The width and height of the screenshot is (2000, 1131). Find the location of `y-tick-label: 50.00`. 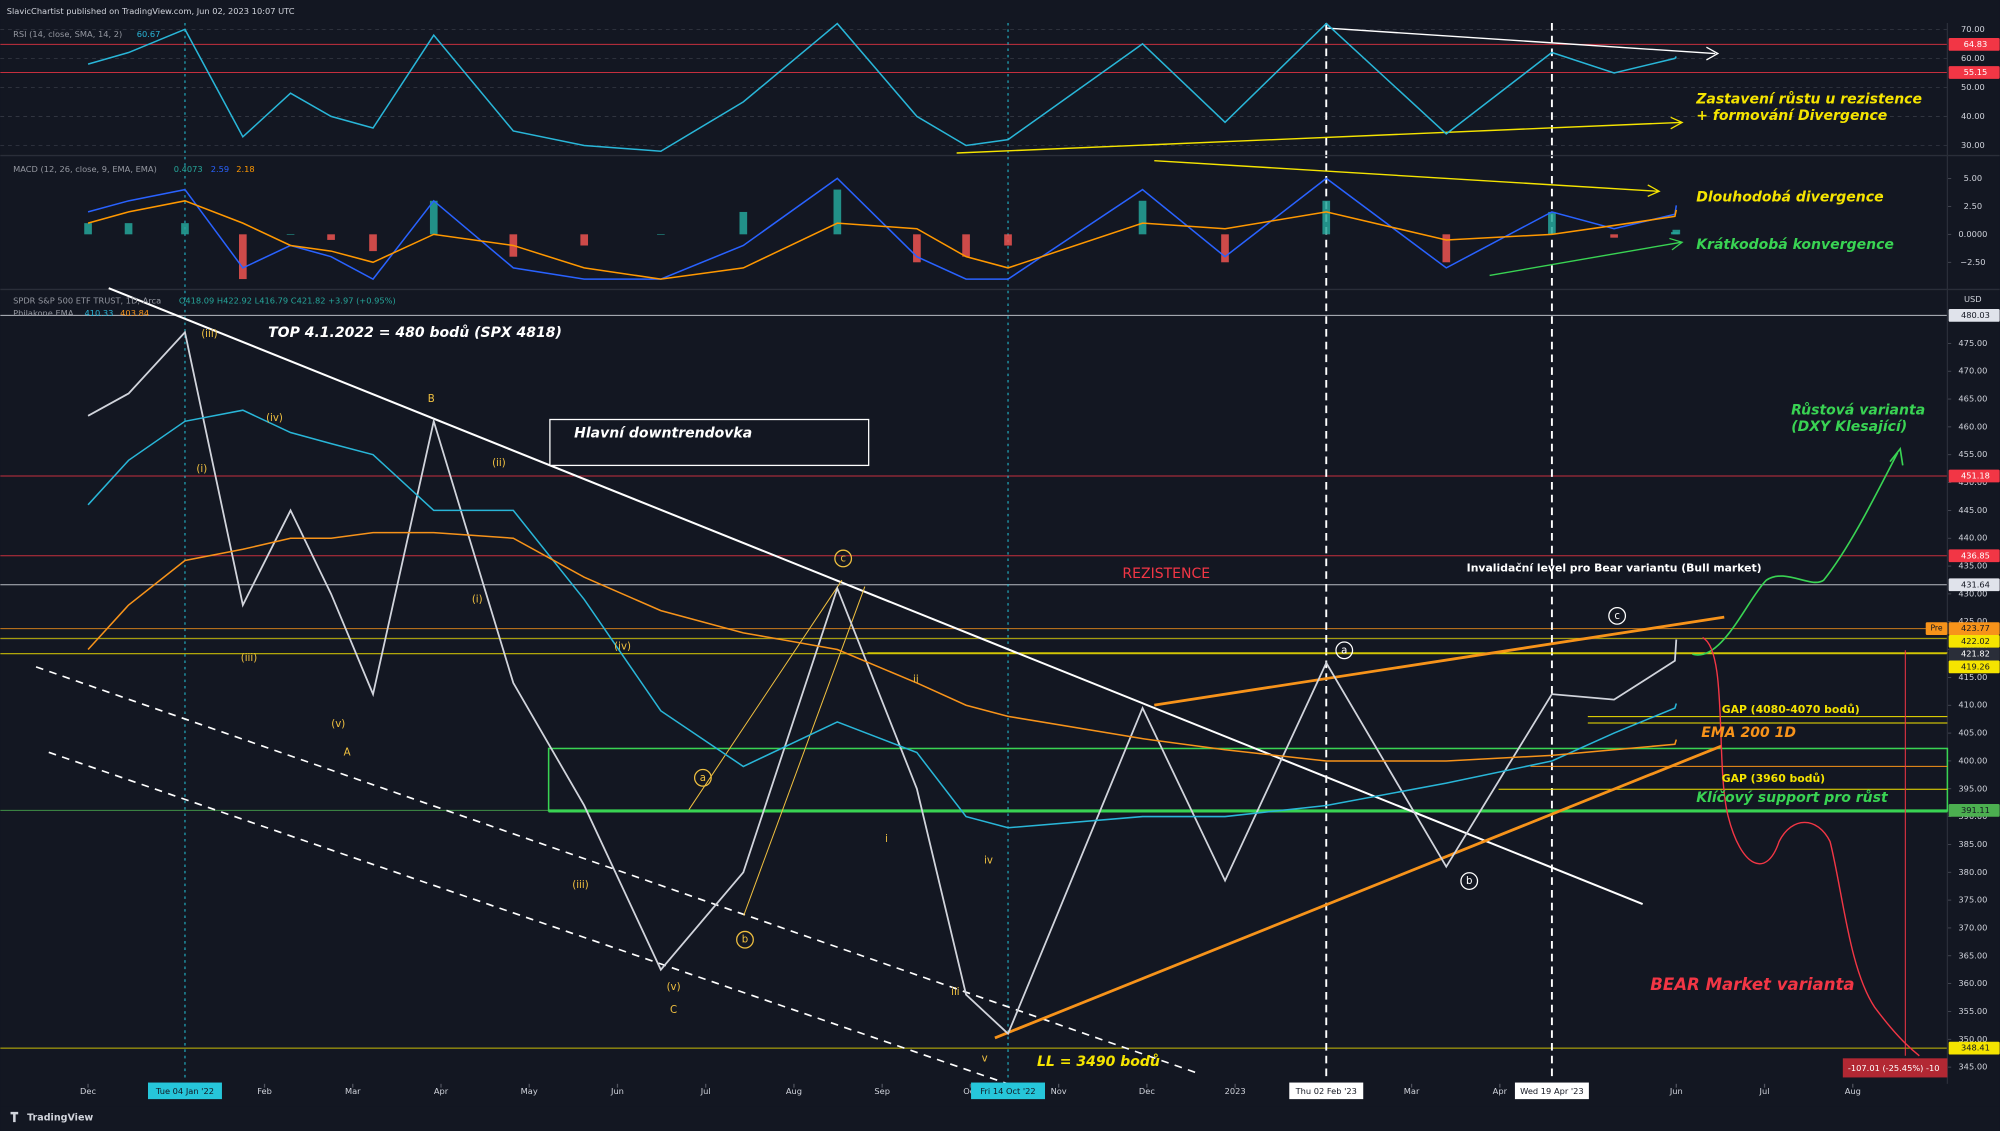

y-tick-label: 50.00 is located at coordinates (1973, 87).